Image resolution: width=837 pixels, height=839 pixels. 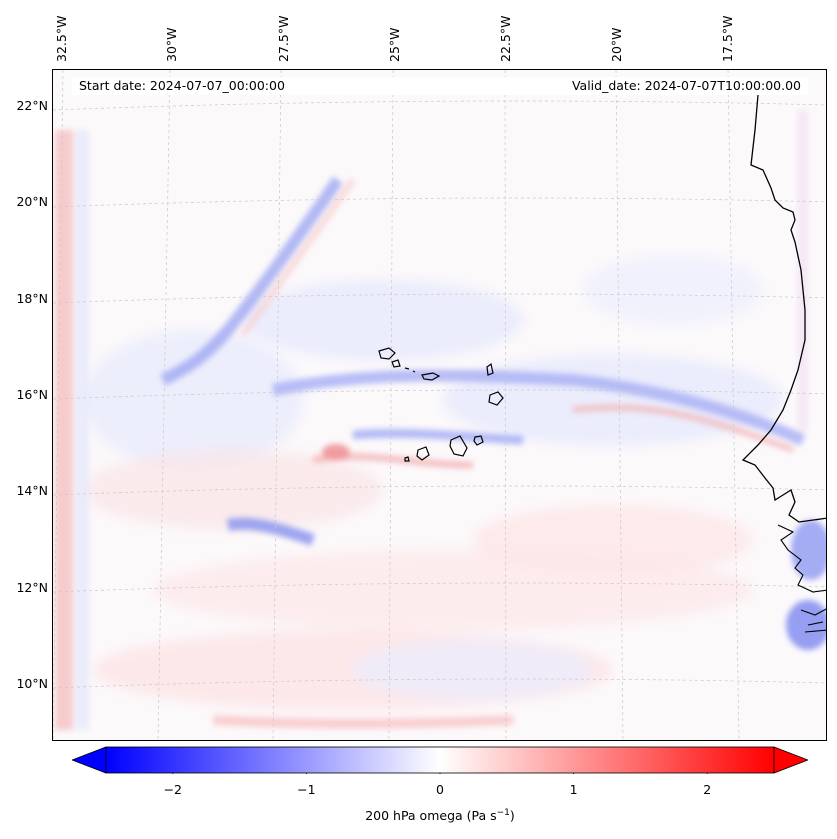 What do you see at coordinates (32, 587) in the screenshot?
I see `lat-label-12n: 12°N` at bounding box center [32, 587].